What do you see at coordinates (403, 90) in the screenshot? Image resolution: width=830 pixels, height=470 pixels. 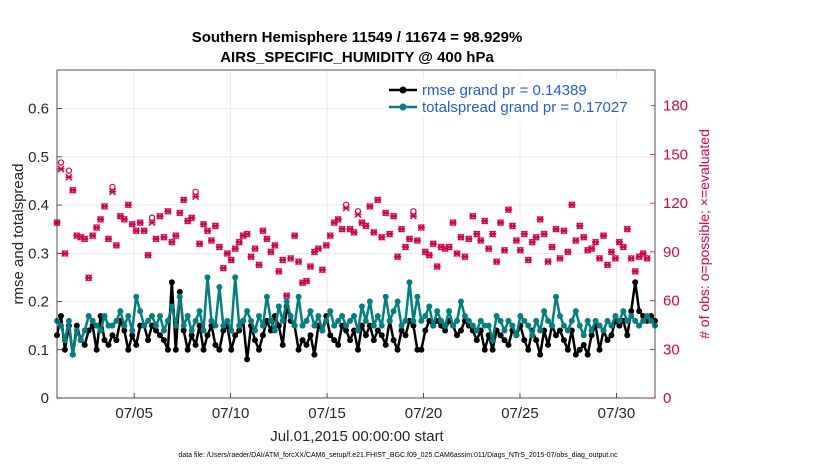 I see `legend-rmse-marker` at bounding box center [403, 90].